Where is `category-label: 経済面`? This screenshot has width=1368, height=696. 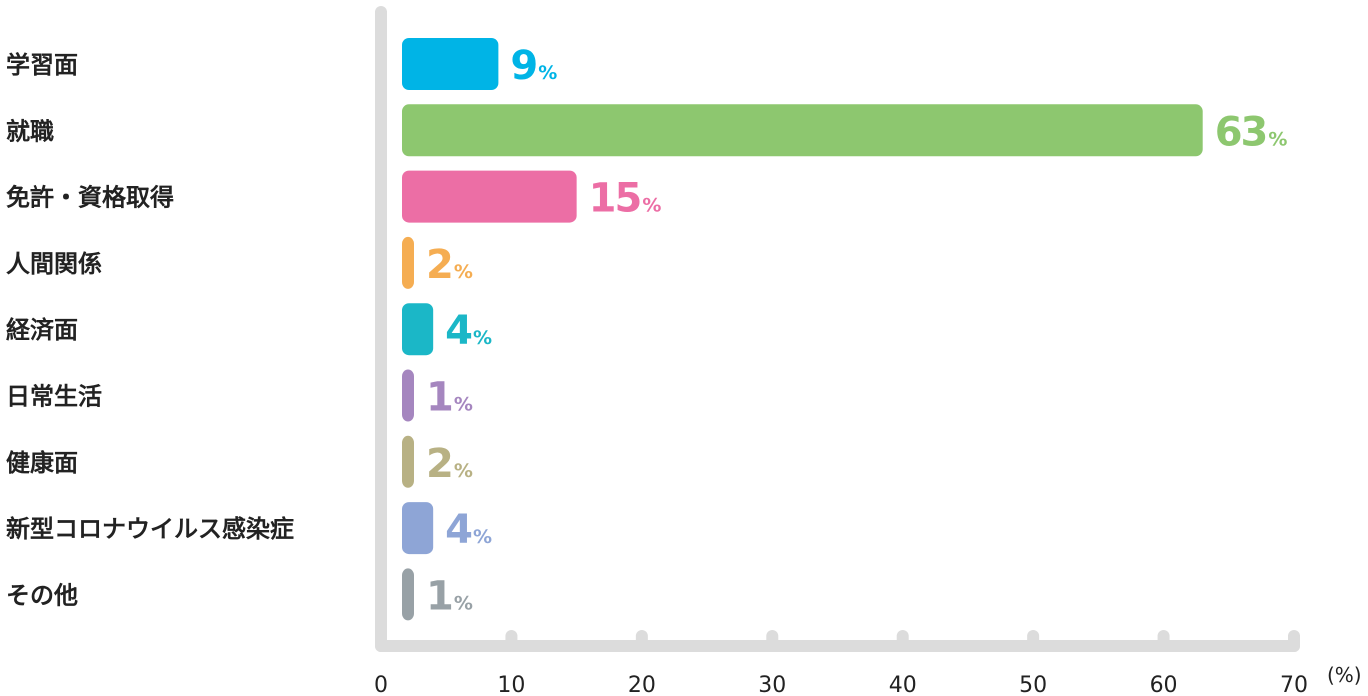 category-label: 経済面 is located at coordinates (42, 330).